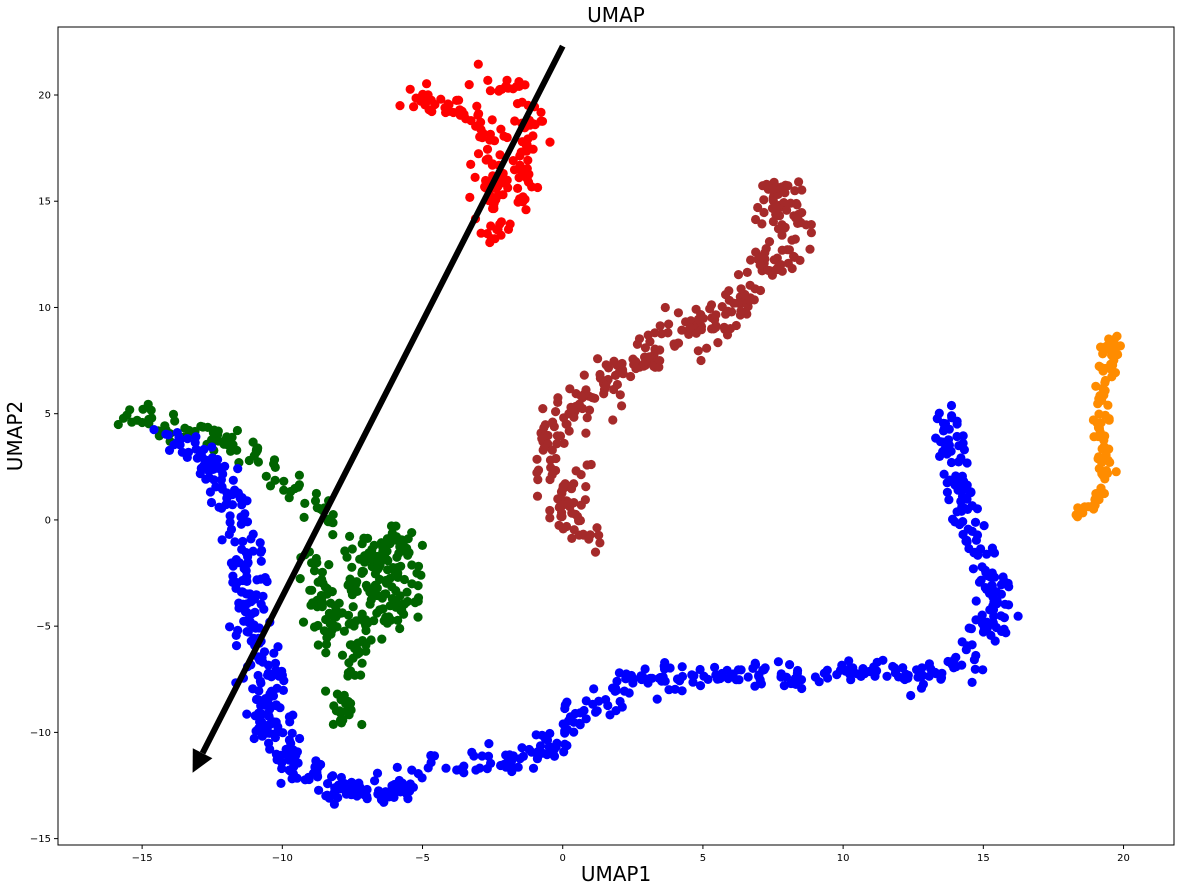 The width and height of the screenshot is (1185, 890). Describe the element at coordinates (202, 760) in the screenshot. I see `arrow-head` at that location.